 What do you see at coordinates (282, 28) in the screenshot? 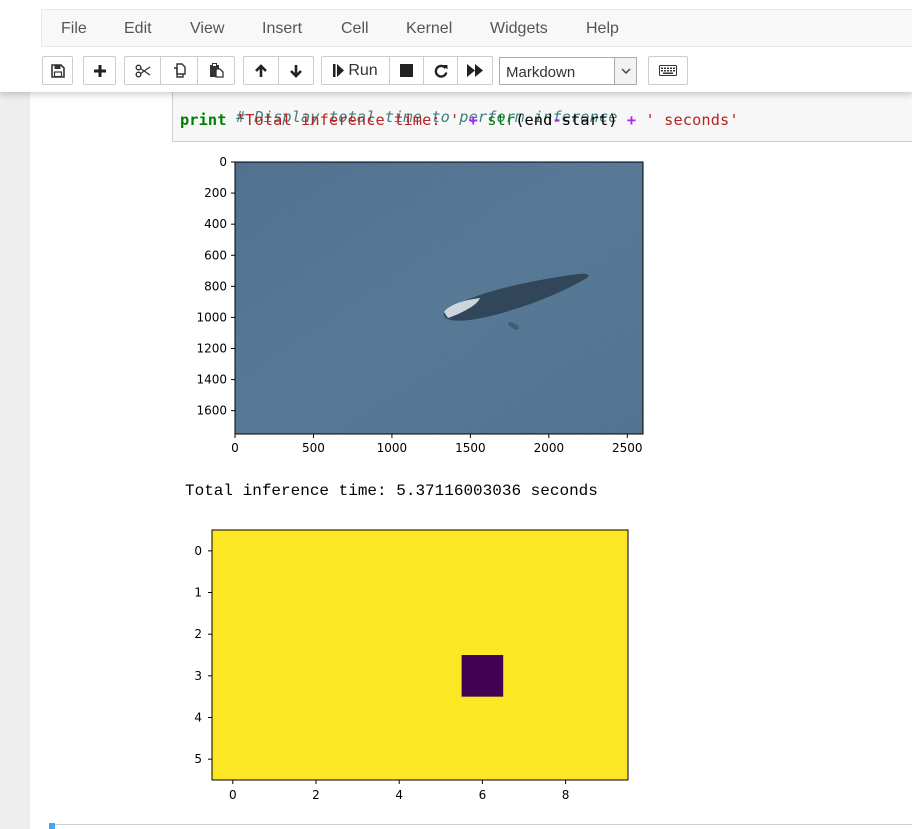
I see `menu-insert: Insert` at bounding box center [282, 28].